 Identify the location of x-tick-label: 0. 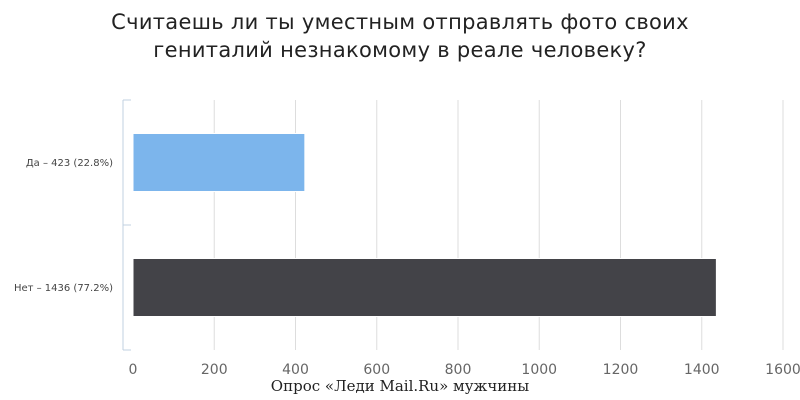
(133, 370).